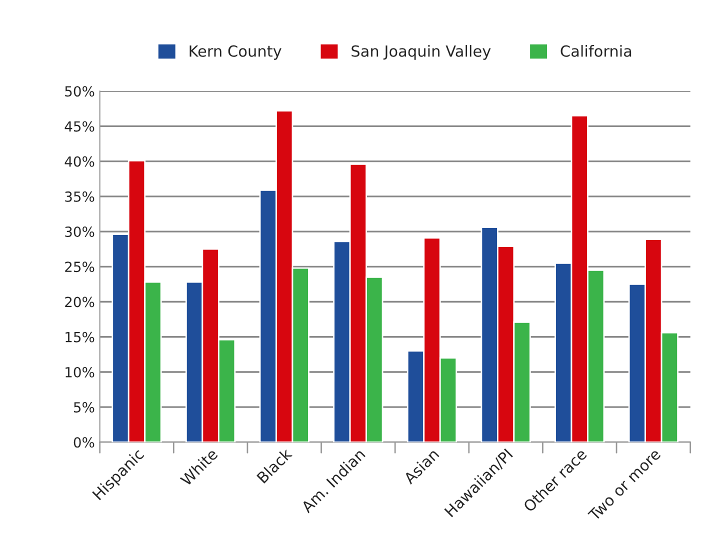 The height and width of the screenshot is (536, 703). I want to click on y-tick-label: 40%, so click(79, 161).